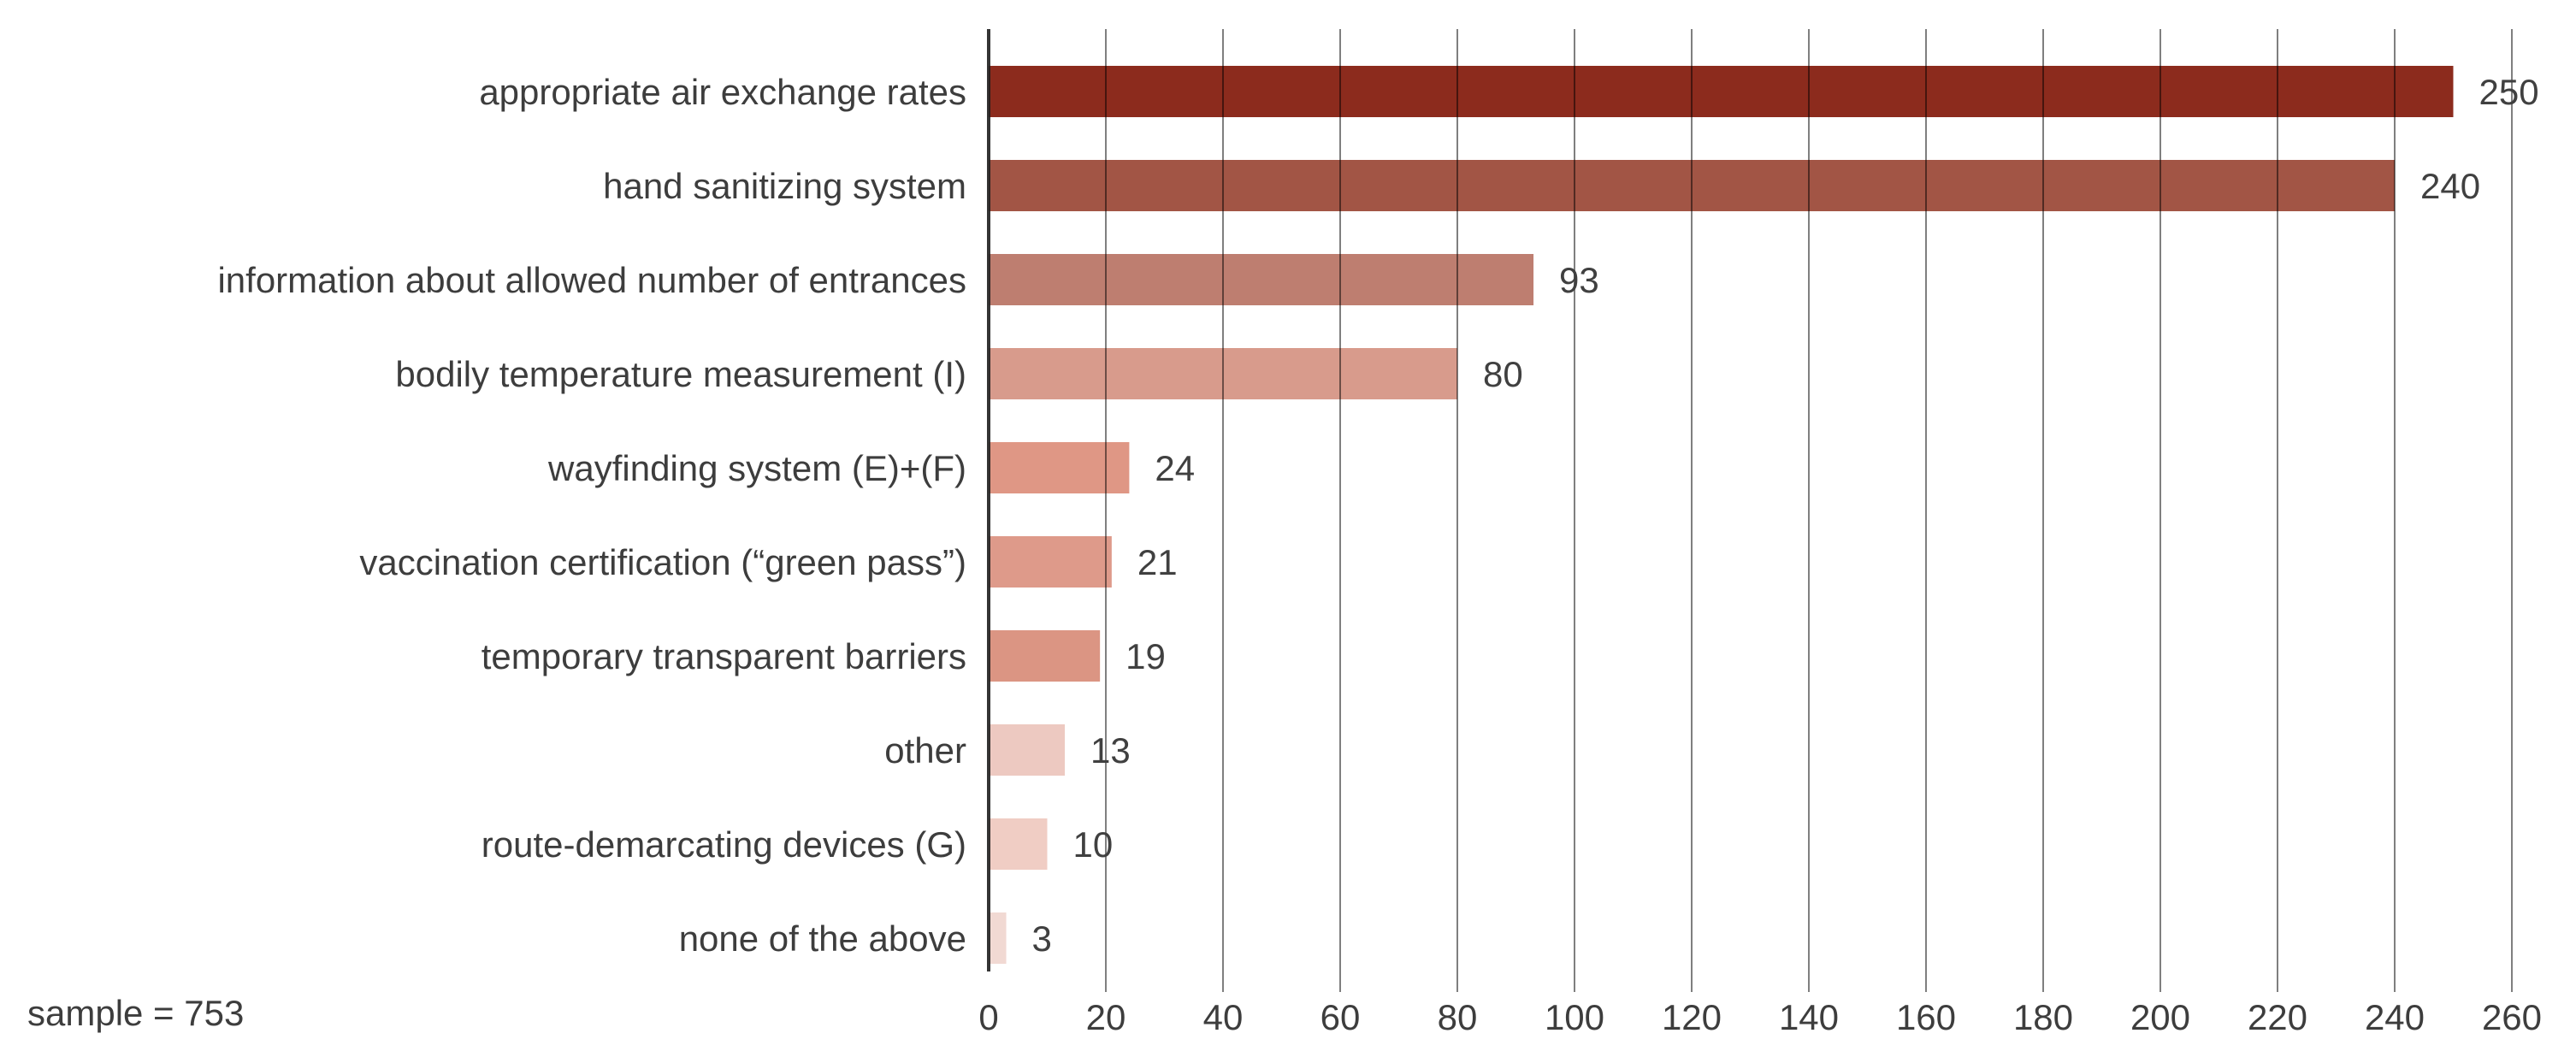  Describe the element at coordinates (1093, 845) in the screenshot. I see `value-label: 10` at that location.